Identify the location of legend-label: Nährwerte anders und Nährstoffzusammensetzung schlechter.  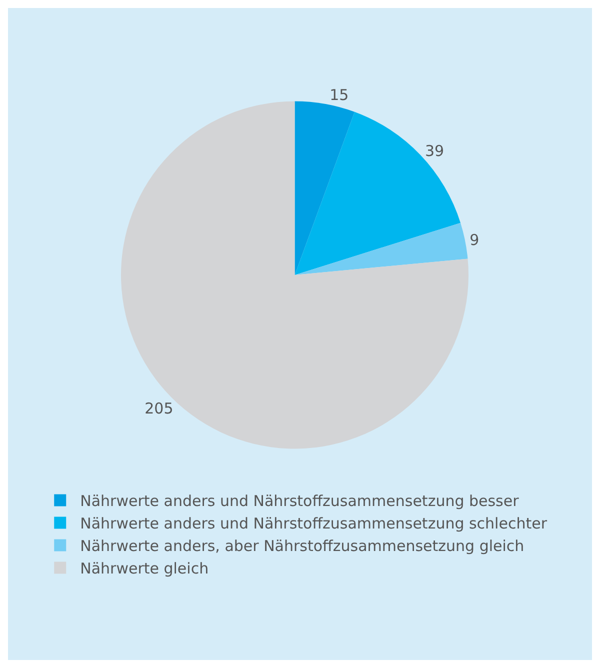
(314, 523).